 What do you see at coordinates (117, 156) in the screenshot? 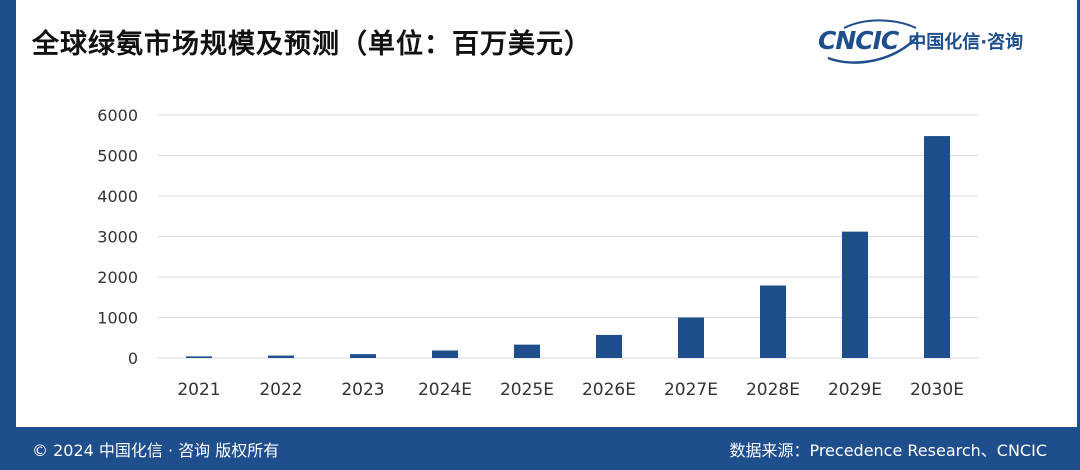
I see `y-tick-label: 5000` at bounding box center [117, 156].